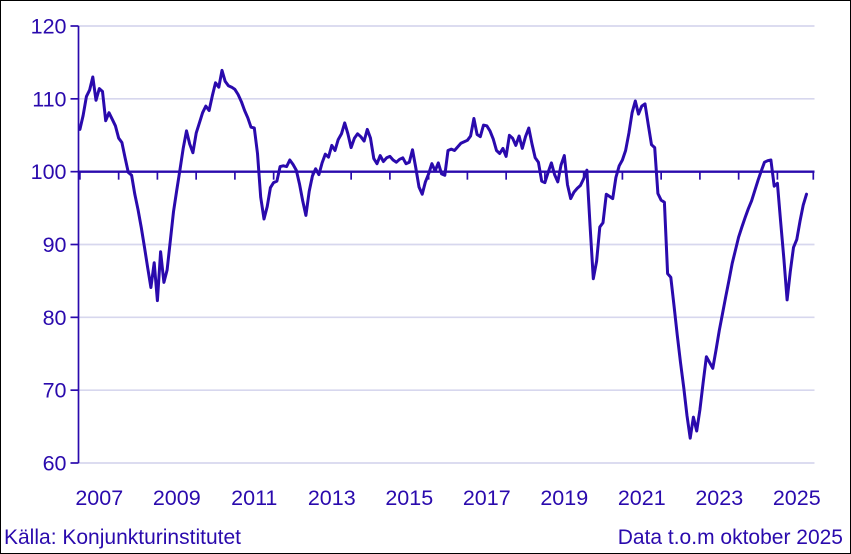  What do you see at coordinates (254, 498) in the screenshot?
I see `x-axis-tick-label: 2011` at bounding box center [254, 498].